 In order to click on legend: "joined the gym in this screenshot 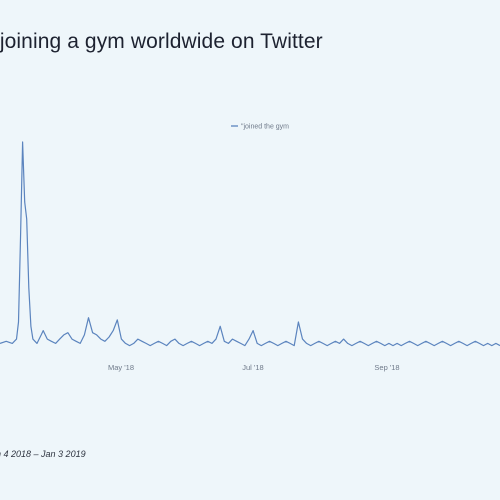, I will do `click(260, 127)`.